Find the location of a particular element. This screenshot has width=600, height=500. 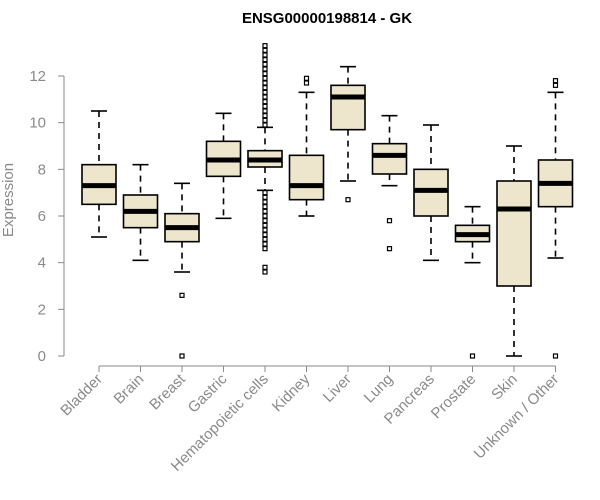

box-bladder is located at coordinates (99, 174).